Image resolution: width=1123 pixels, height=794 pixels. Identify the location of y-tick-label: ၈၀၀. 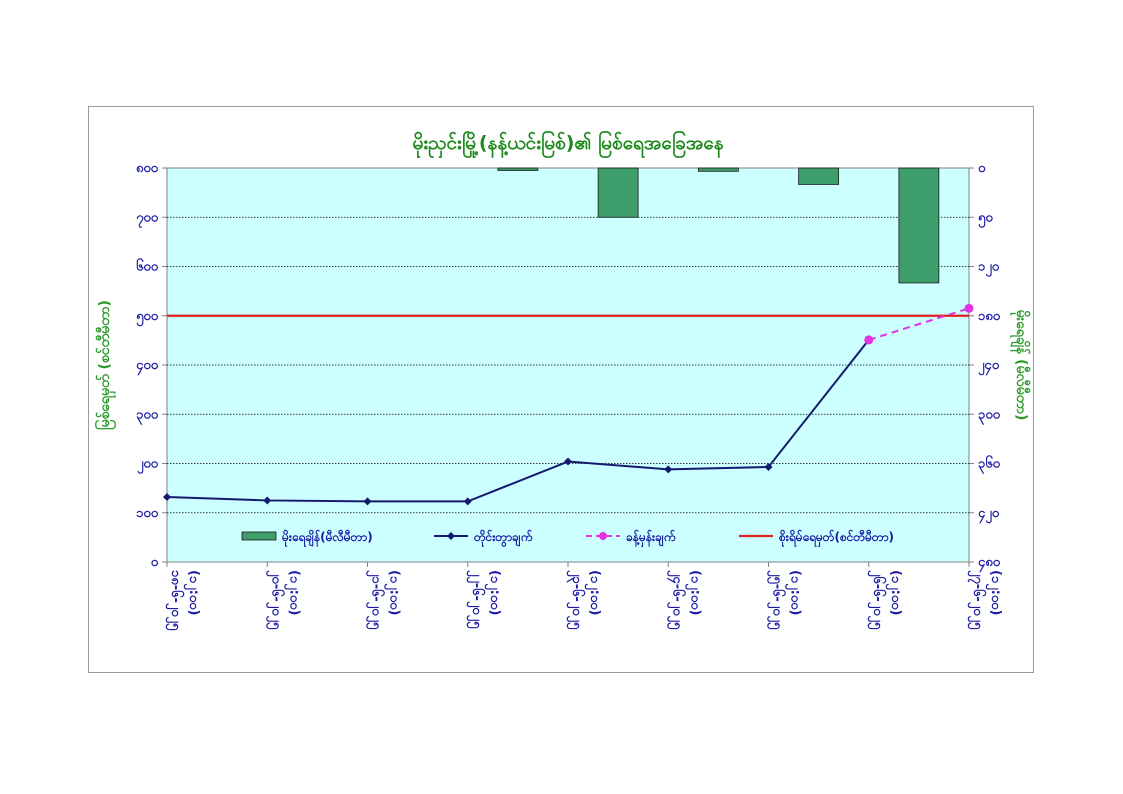
(147, 168).